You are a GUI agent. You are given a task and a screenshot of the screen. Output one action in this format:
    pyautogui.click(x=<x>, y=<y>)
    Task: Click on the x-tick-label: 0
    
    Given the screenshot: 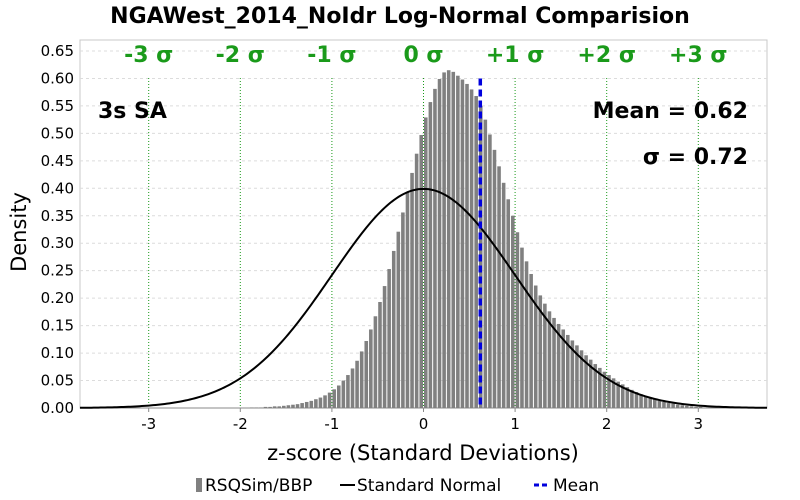 What is the action you would take?
    pyautogui.click(x=424, y=424)
    